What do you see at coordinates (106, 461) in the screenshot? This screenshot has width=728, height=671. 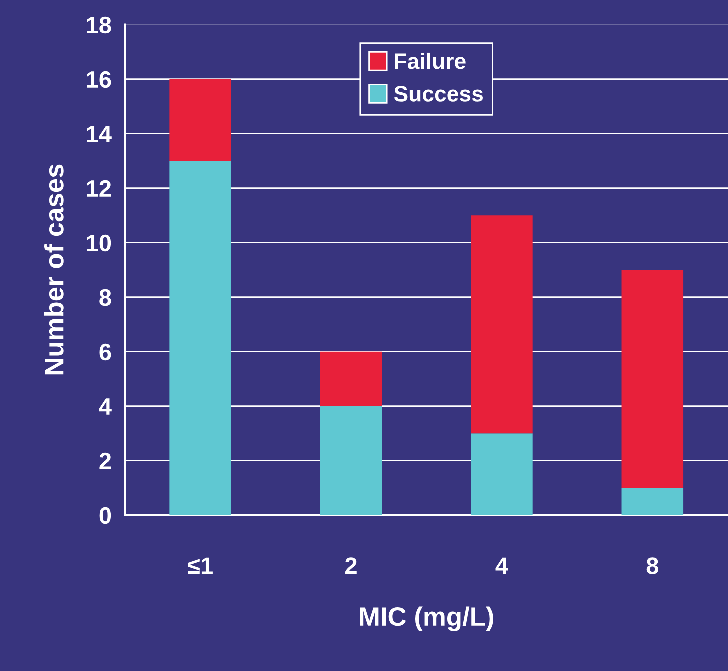 I see `y-tick-label: 2` at bounding box center [106, 461].